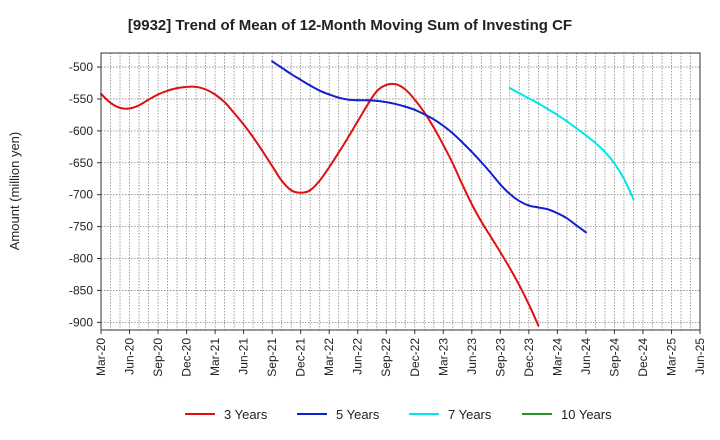  Describe the element at coordinates (700, 356) in the screenshot. I see `x-tick-label: Jun-25` at that location.